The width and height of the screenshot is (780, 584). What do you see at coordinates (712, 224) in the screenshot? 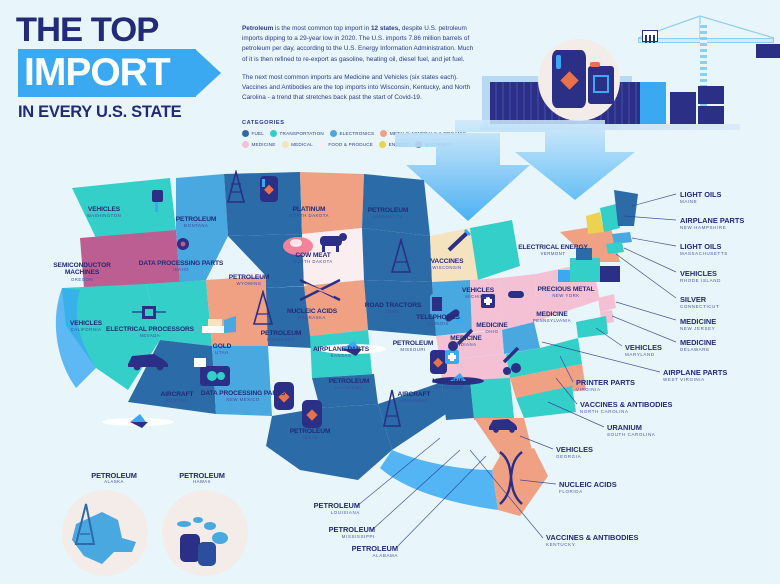
I see `callout-new-hampshire: AIRPLANE PARTS NEW HAMPSHIRE` at bounding box center [712, 224].